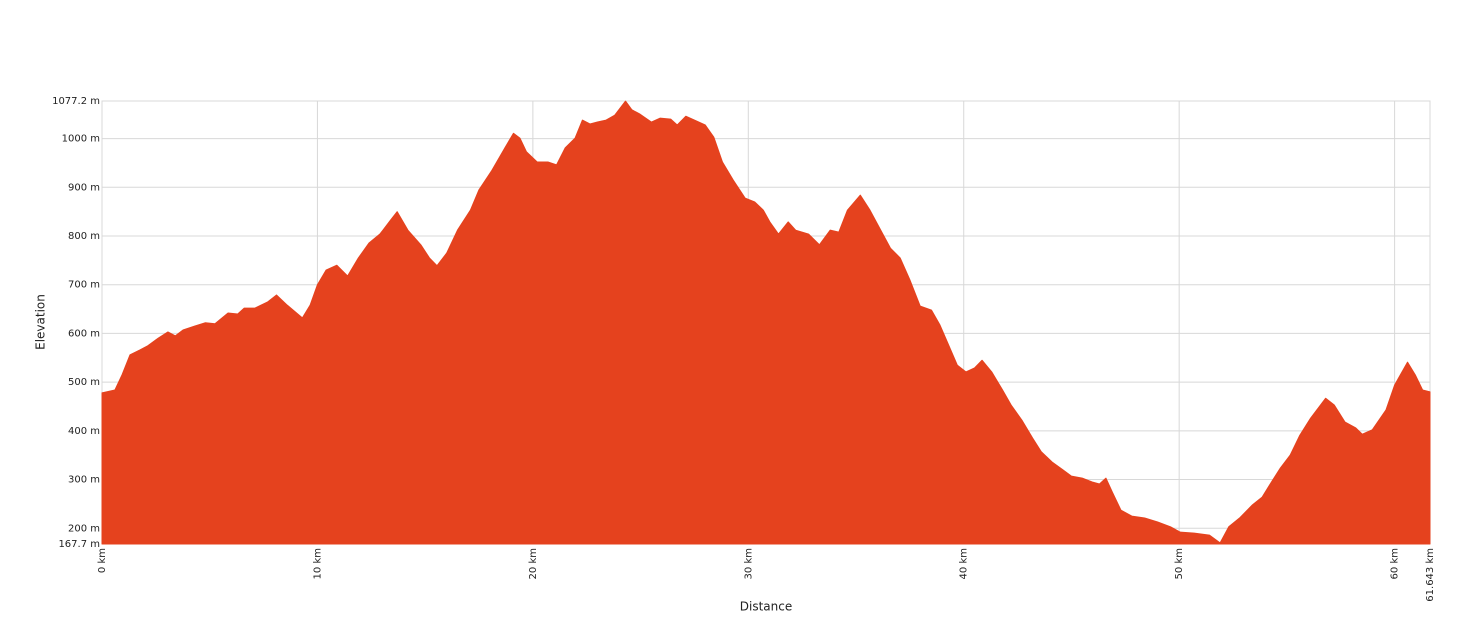 This screenshot has height=635, width=1482. I want to click on x-tick-label: 10 km, so click(317, 563).